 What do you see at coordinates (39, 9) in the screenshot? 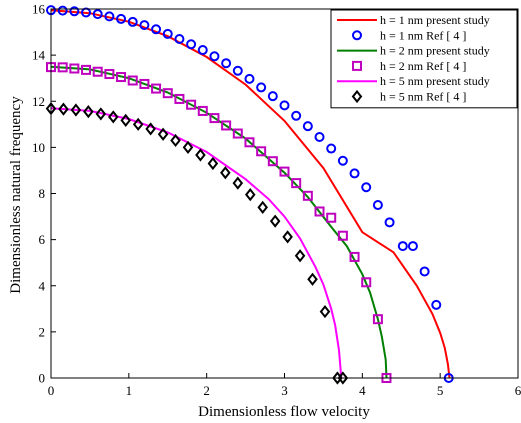
I see `y-tick-label: 16` at bounding box center [39, 9].